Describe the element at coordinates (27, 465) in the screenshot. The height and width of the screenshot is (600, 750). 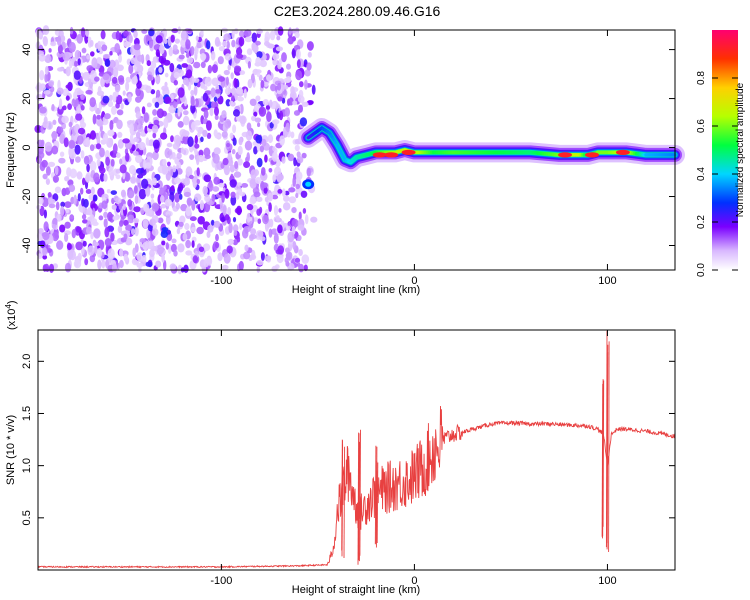
I see `snr-y-tick-label: 1.0` at that location.